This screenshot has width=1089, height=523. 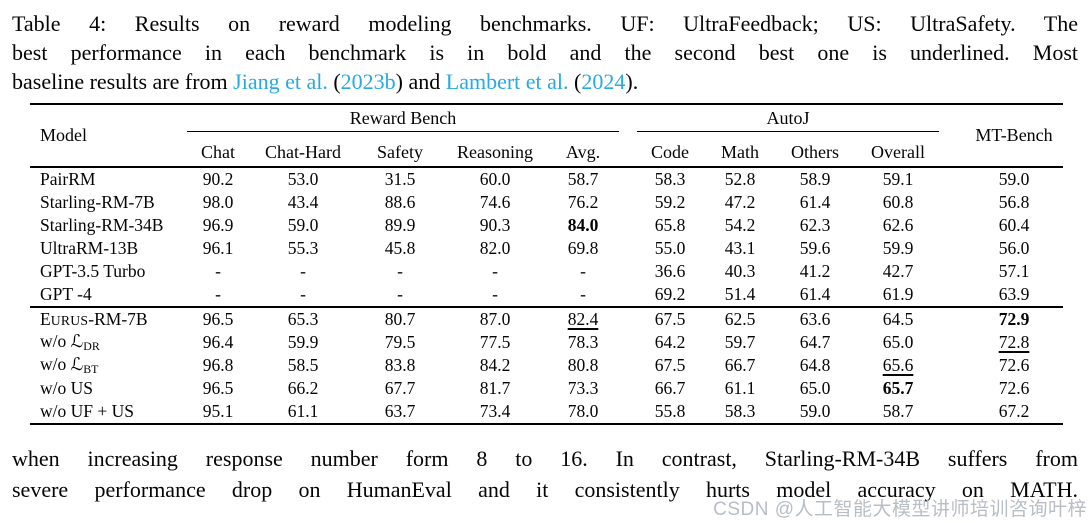 What do you see at coordinates (303, 388) in the screenshot?
I see `value: 66.2` at bounding box center [303, 388].